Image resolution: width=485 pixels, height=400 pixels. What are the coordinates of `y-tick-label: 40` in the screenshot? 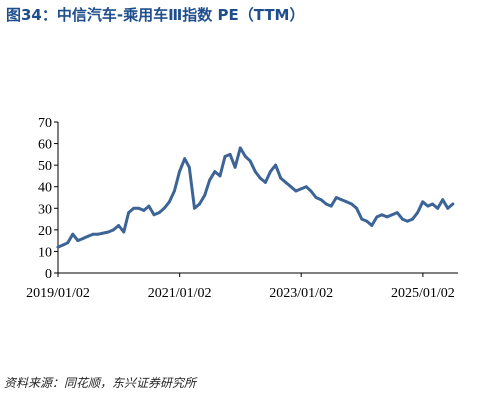 It's located at (45, 188).